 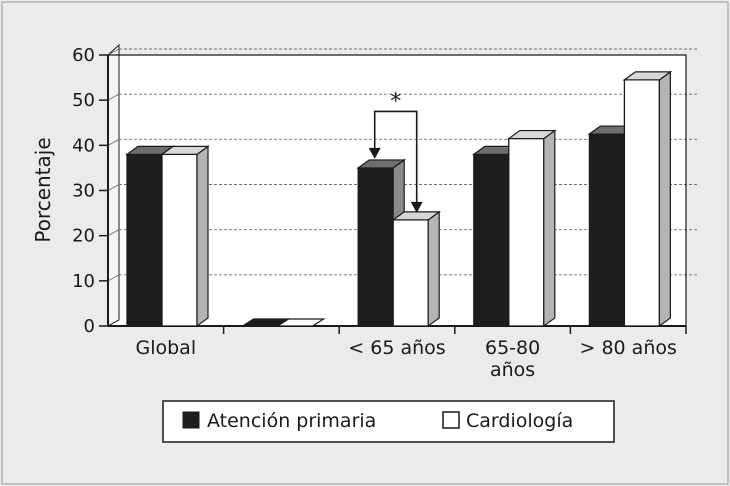 What do you see at coordinates (83, 100) in the screenshot?
I see `y-tick-label: 50` at bounding box center [83, 100].